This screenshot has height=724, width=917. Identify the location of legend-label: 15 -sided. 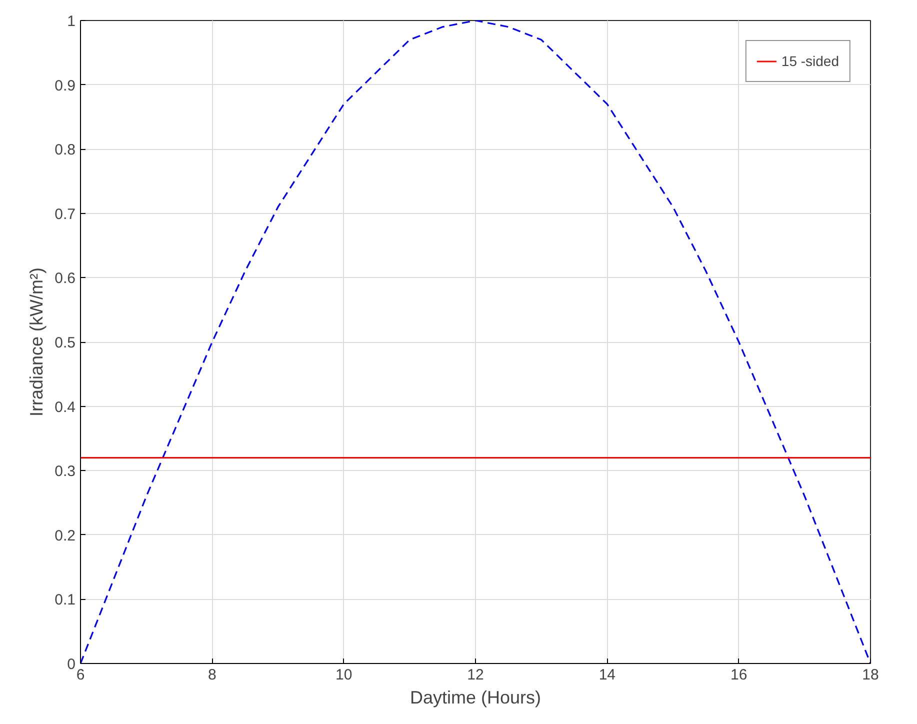
(810, 61).